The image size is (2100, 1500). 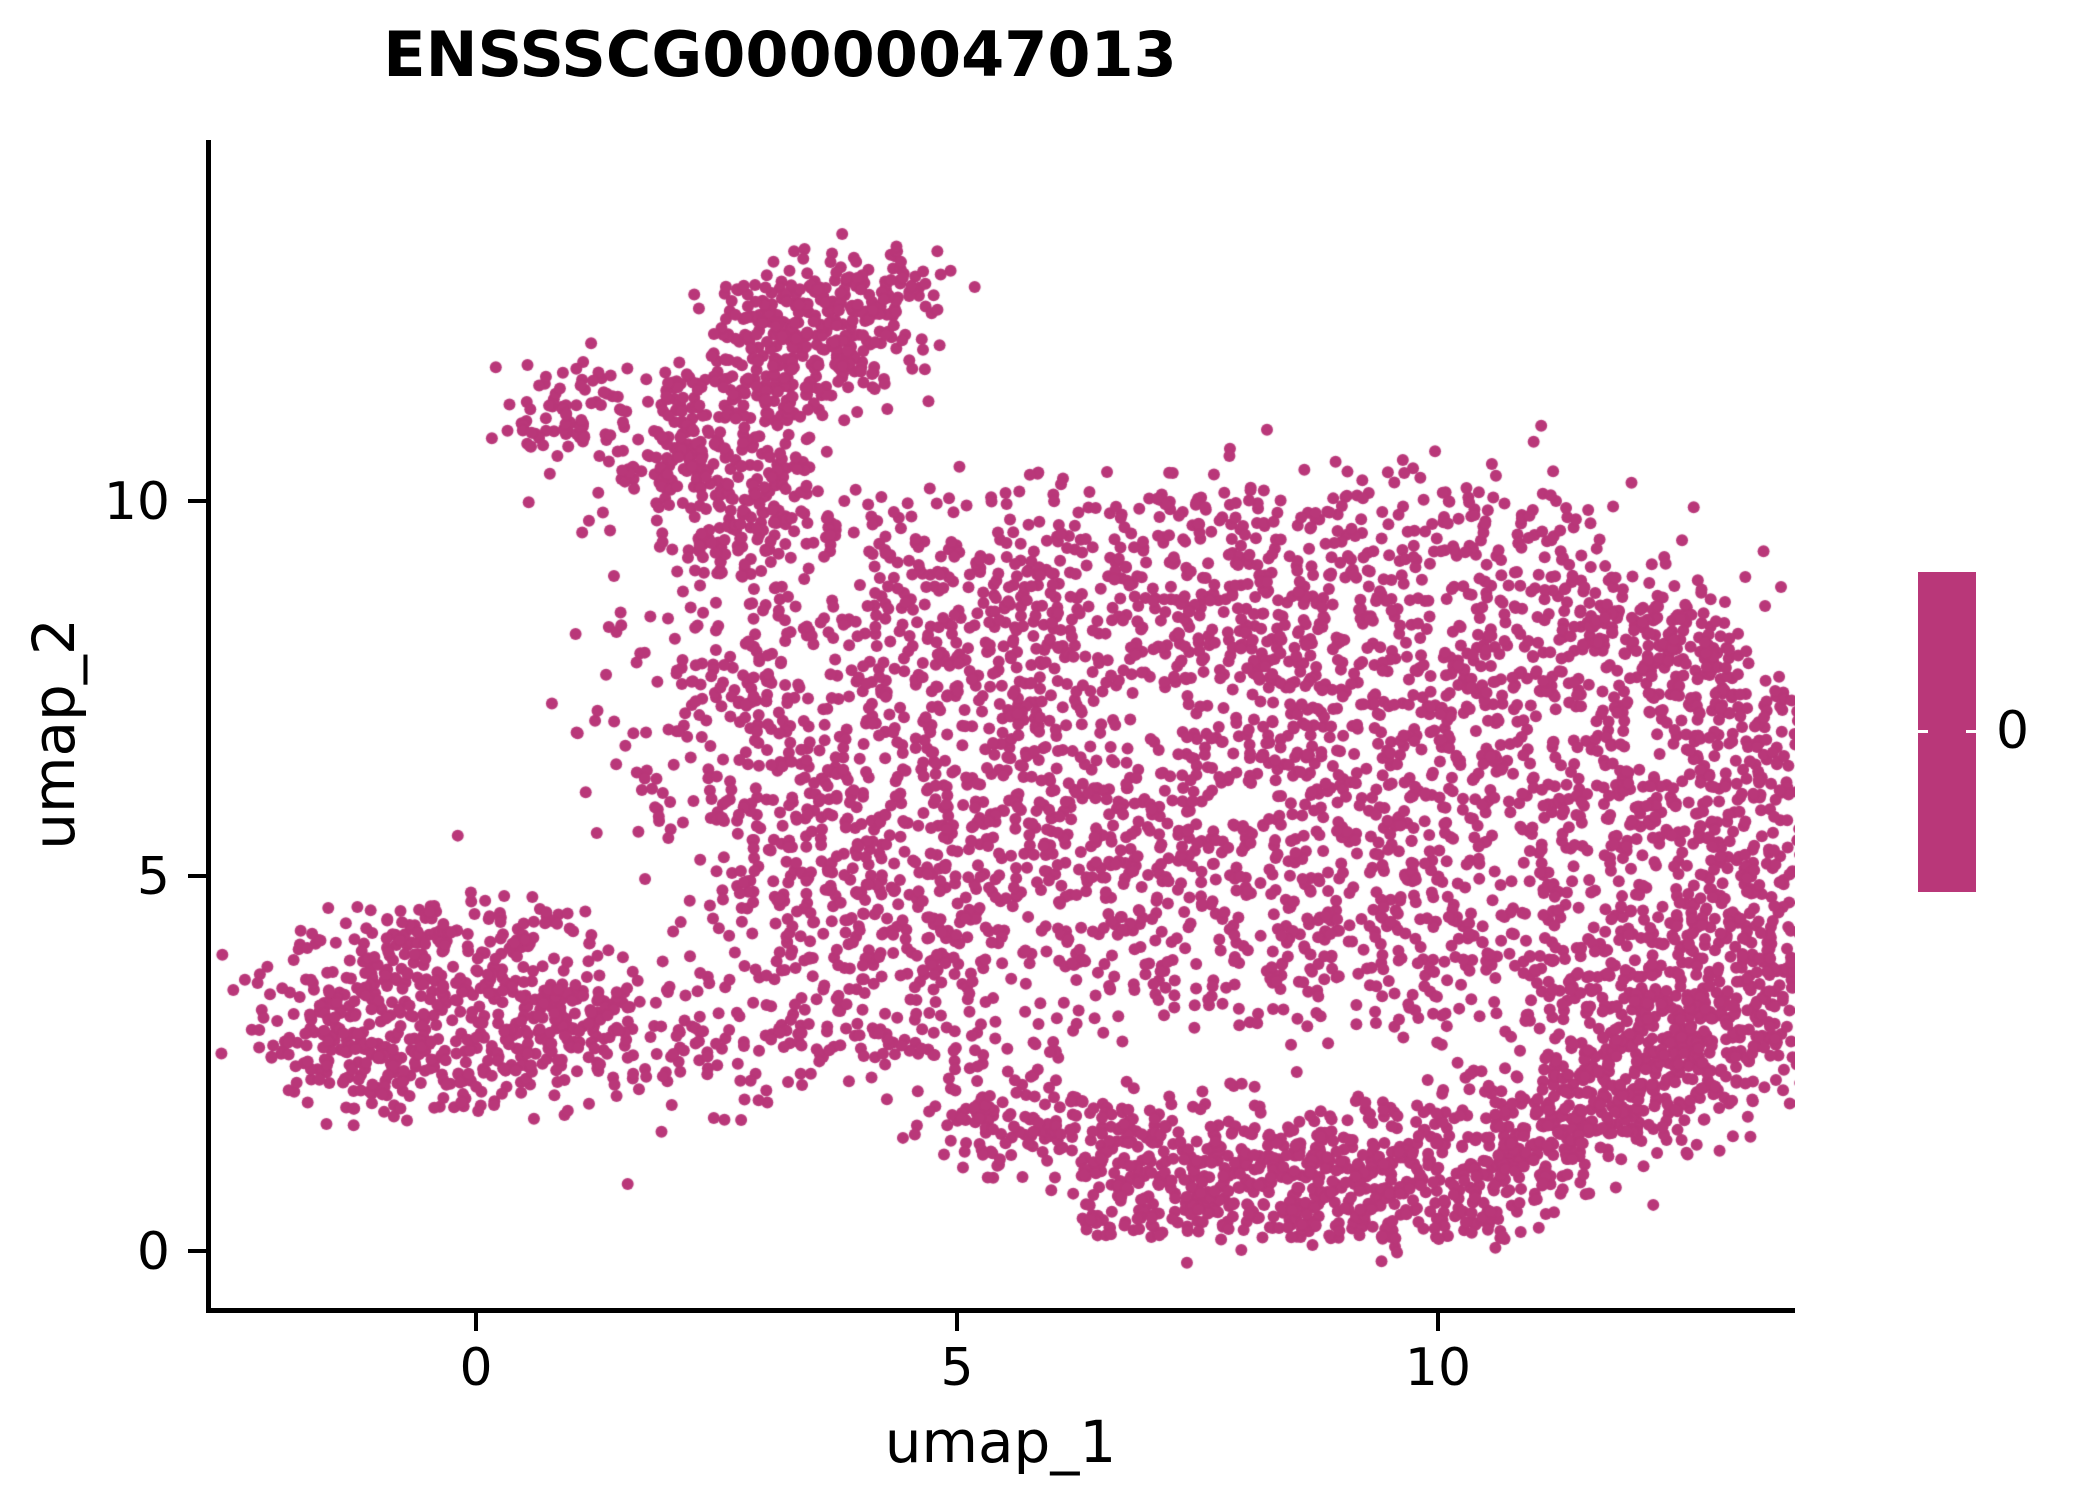 What do you see at coordinates (2013, 731) in the screenshot?
I see `colorbar-tick-label: 0` at bounding box center [2013, 731].